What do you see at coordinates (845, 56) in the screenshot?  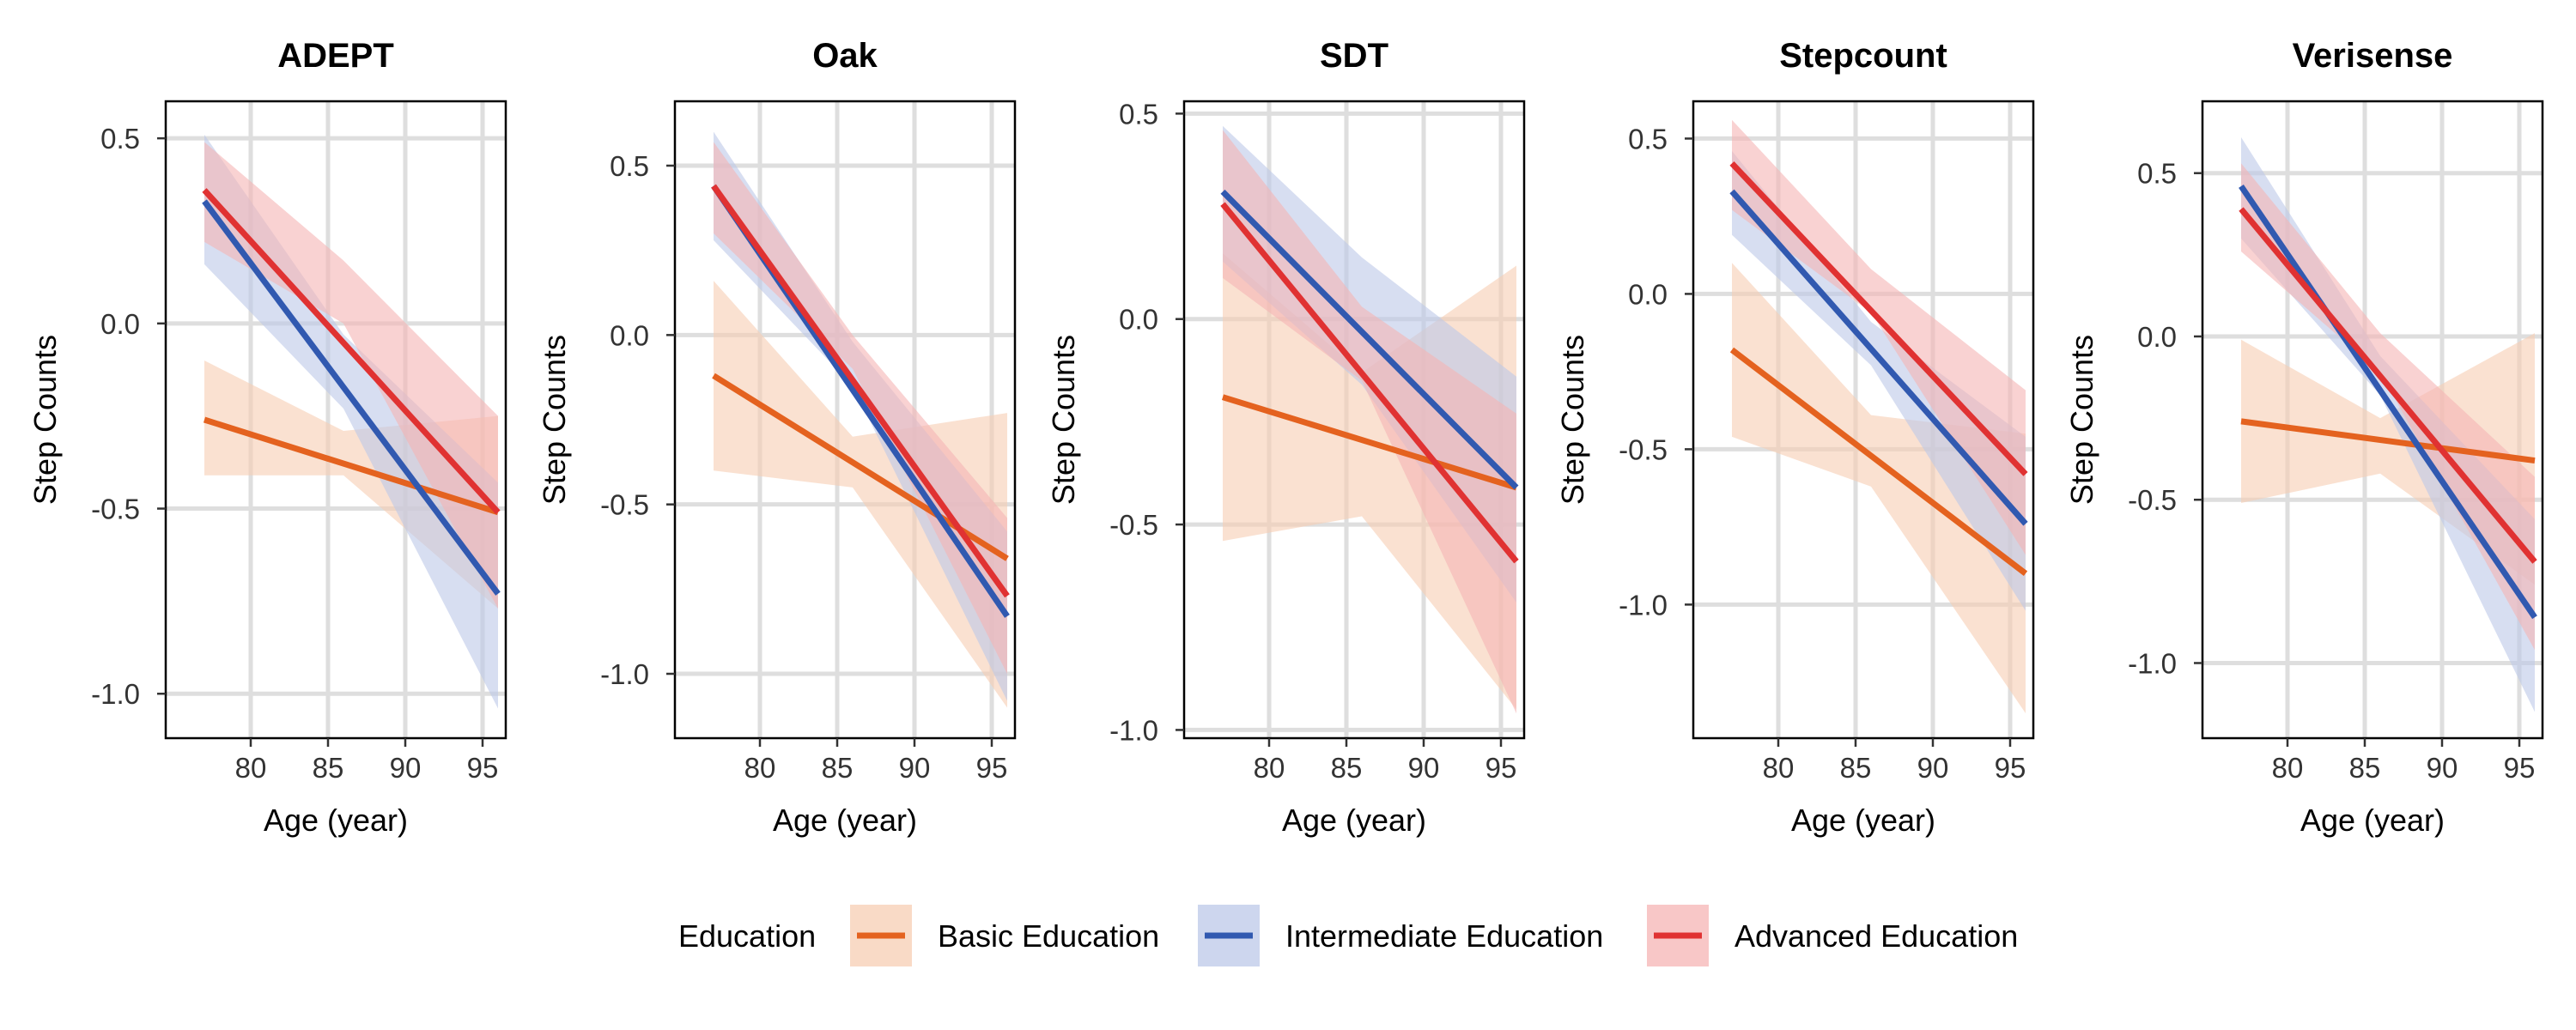 I see `panel-title: Oak` at bounding box center [845, 56].